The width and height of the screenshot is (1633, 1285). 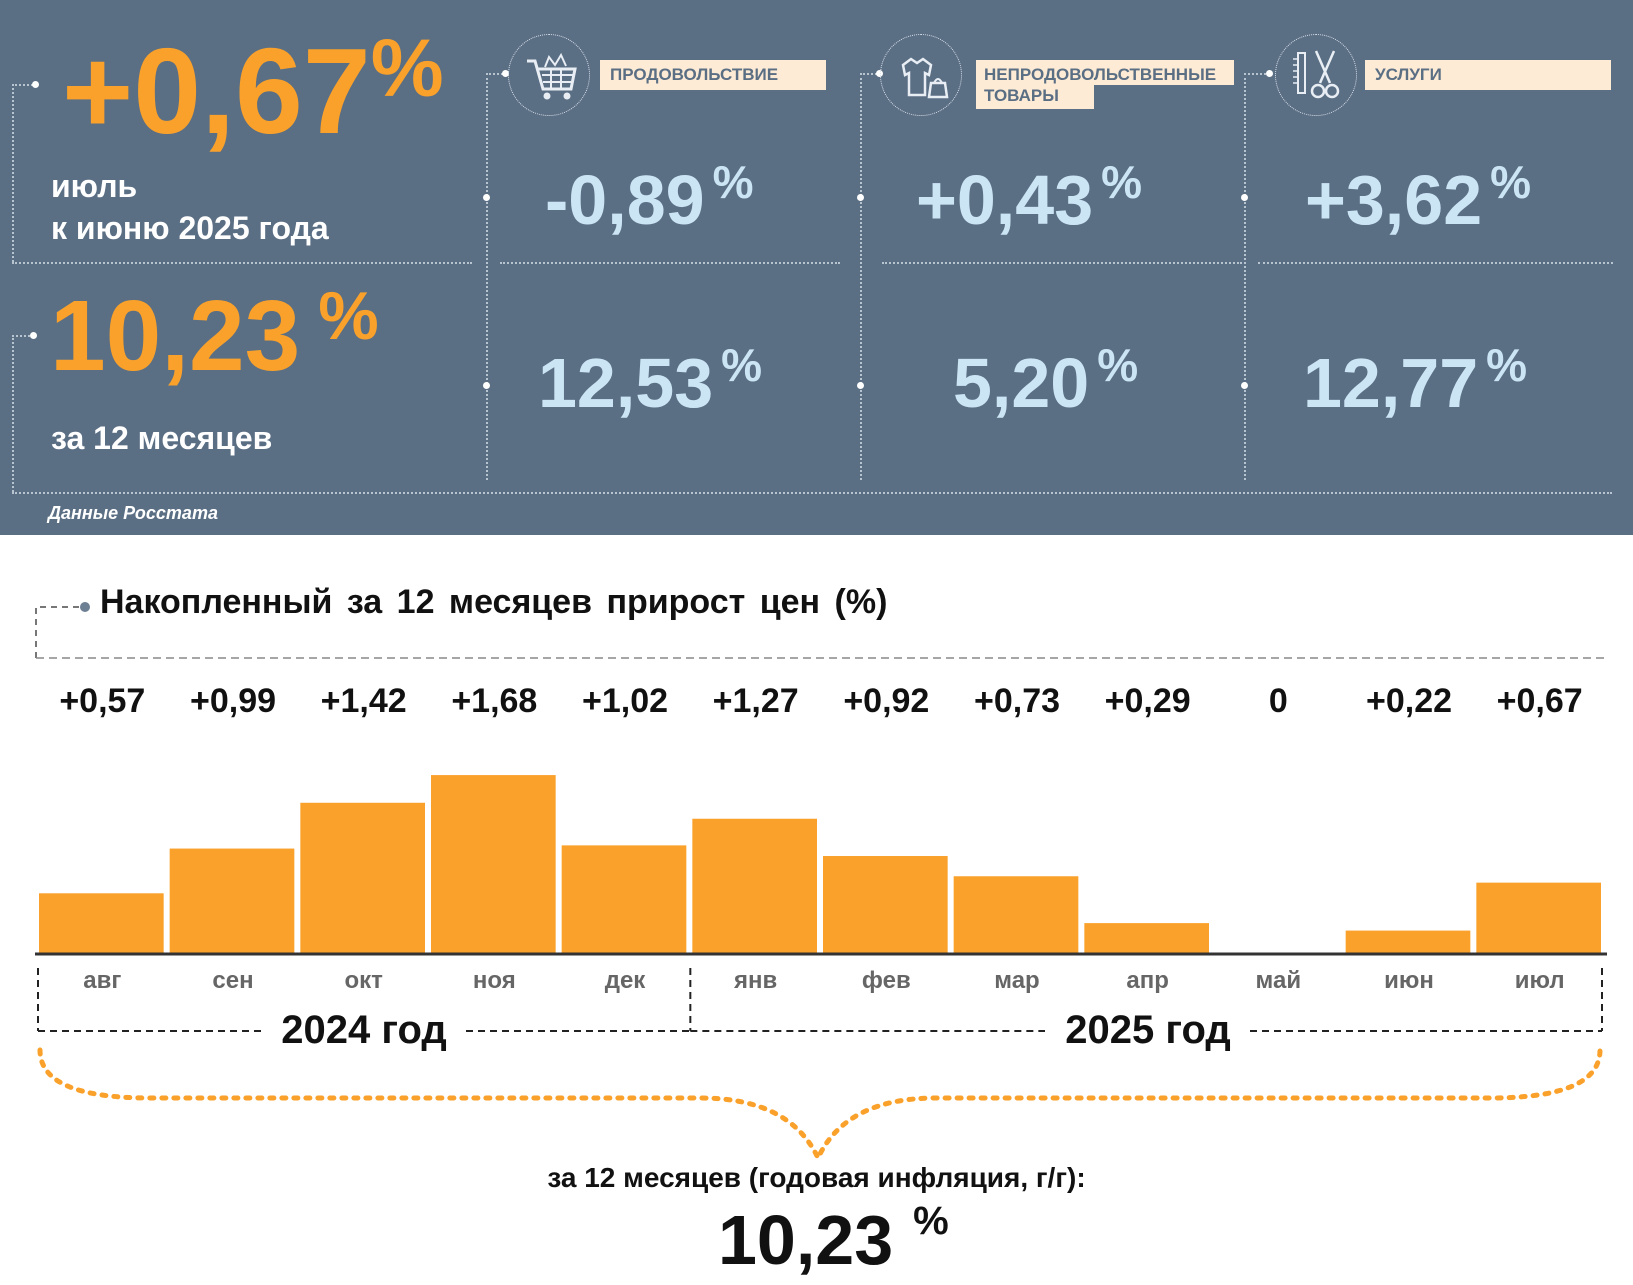 I want to click on curly-brace, so click(x=820, y=1105).